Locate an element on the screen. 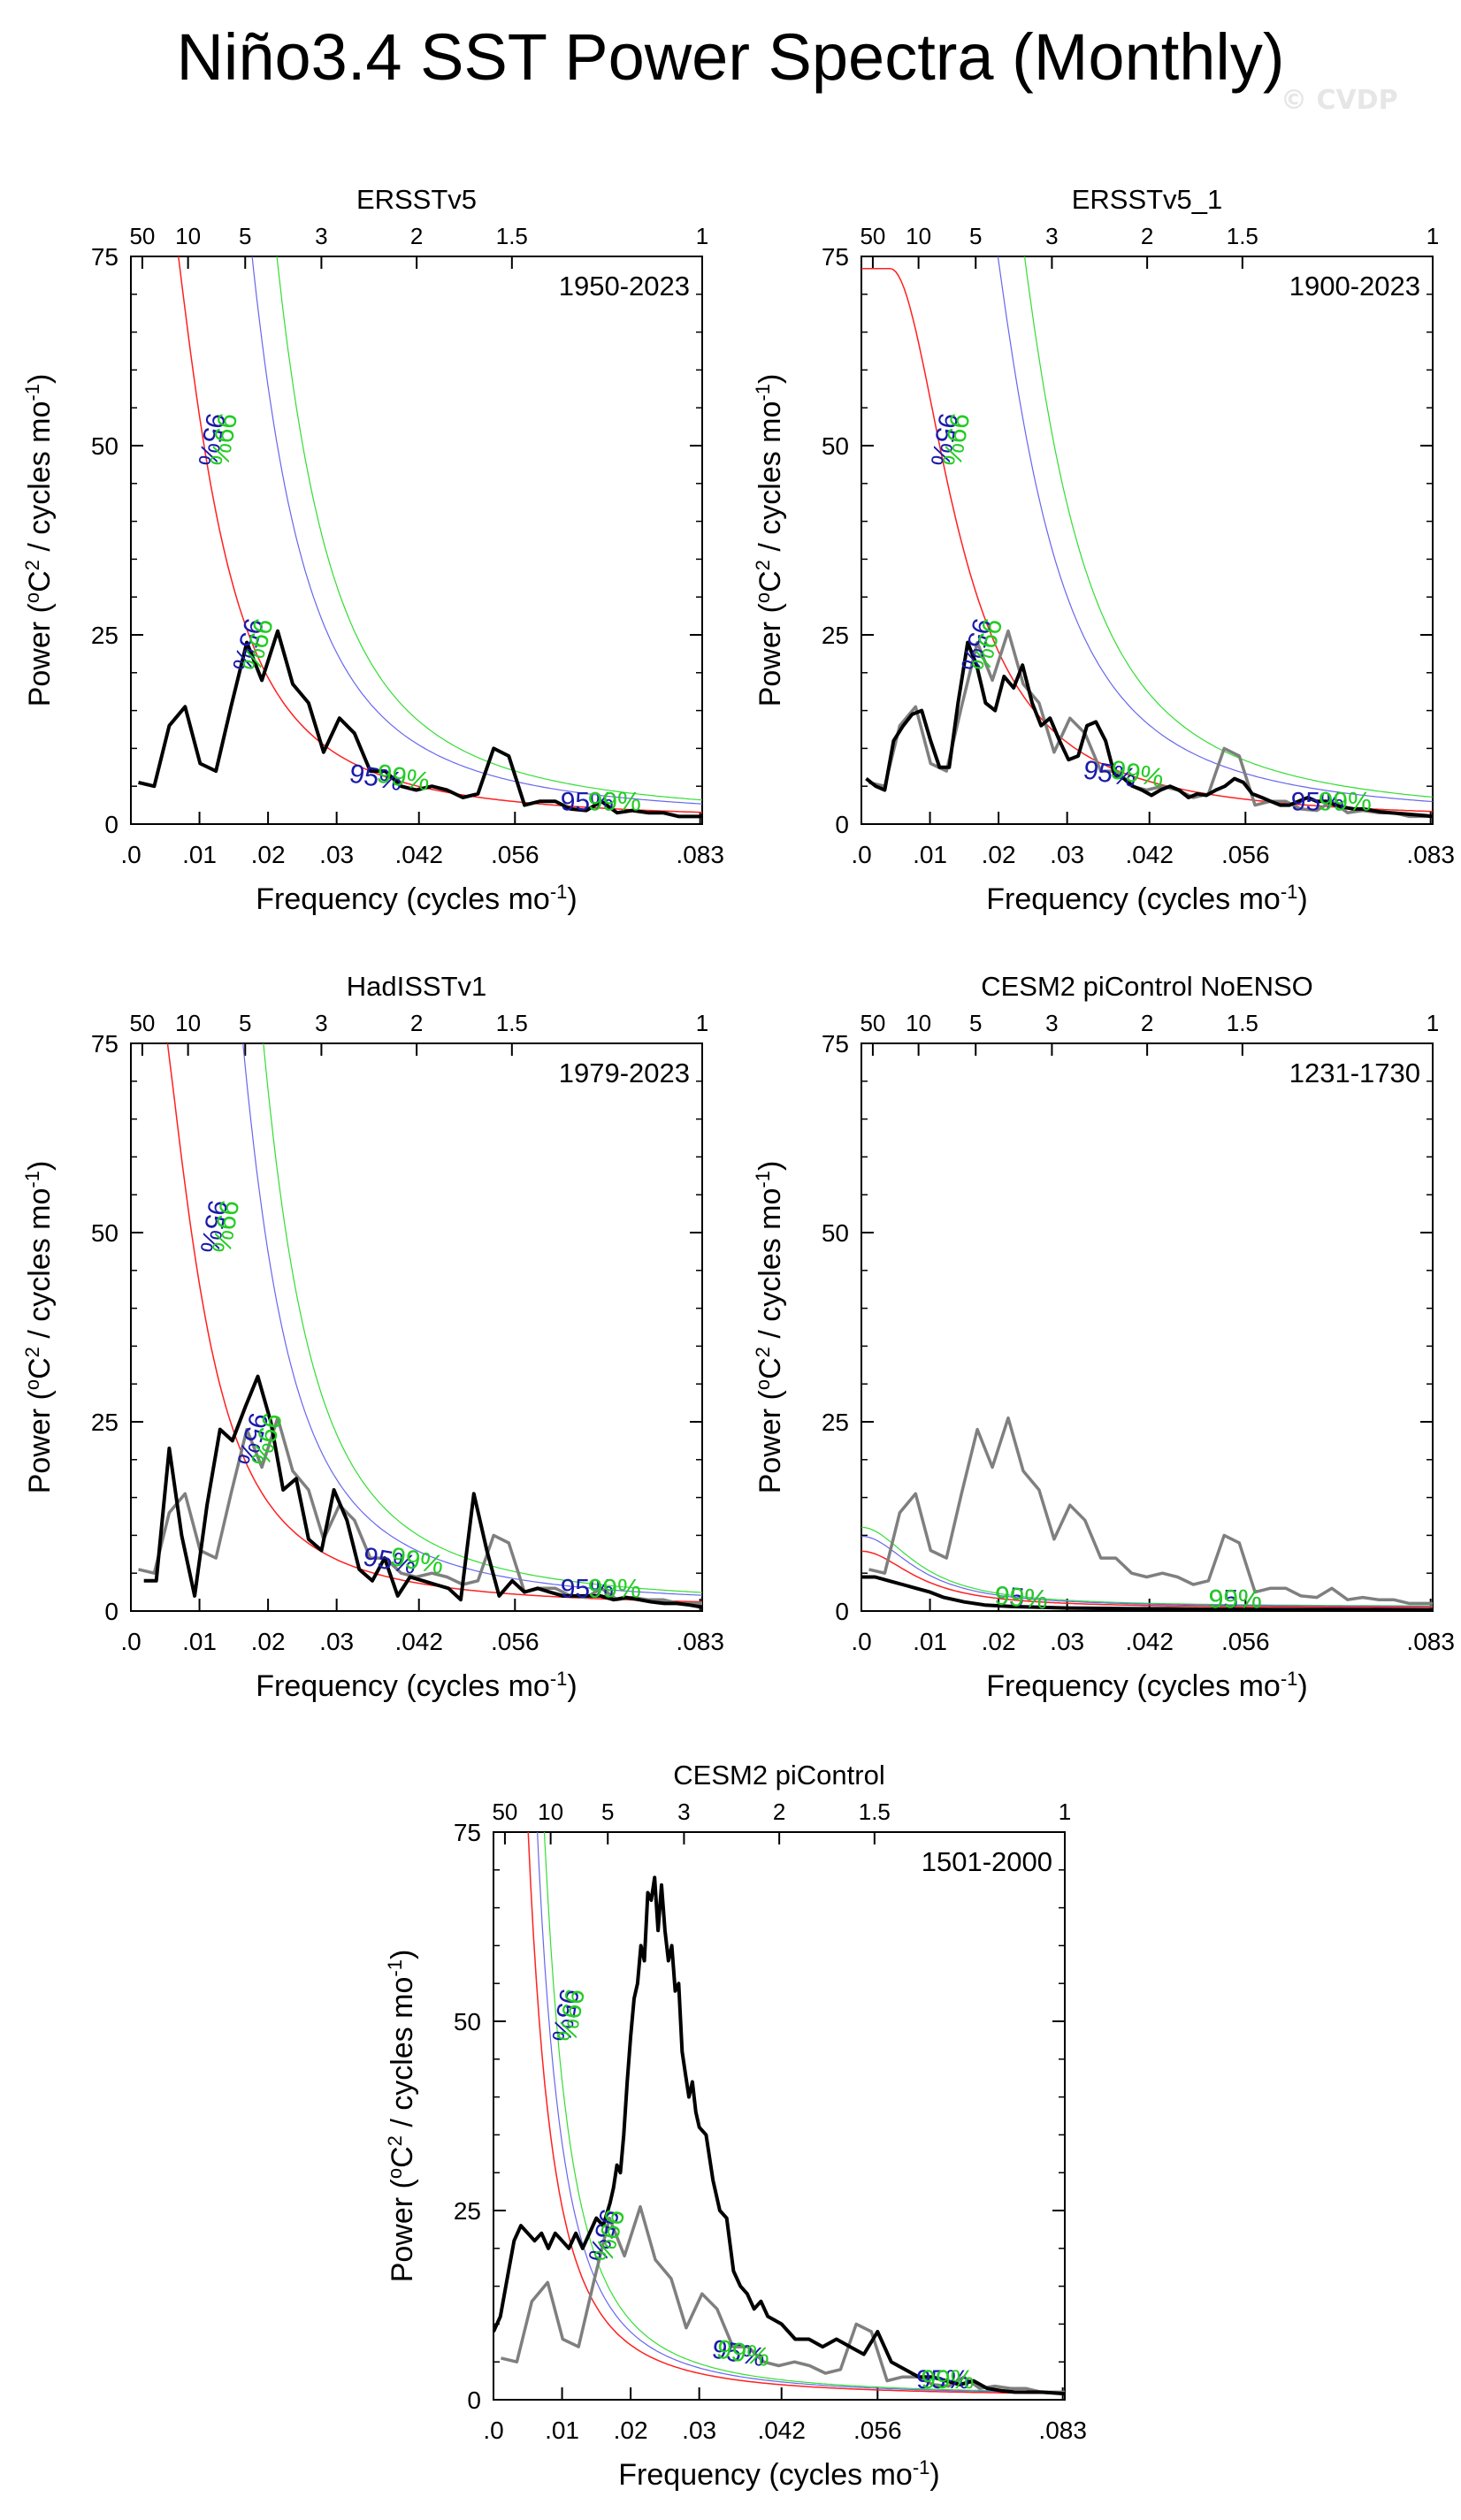  panel-title: ERSSTv5_1 is located at coordinates (1147, 199).